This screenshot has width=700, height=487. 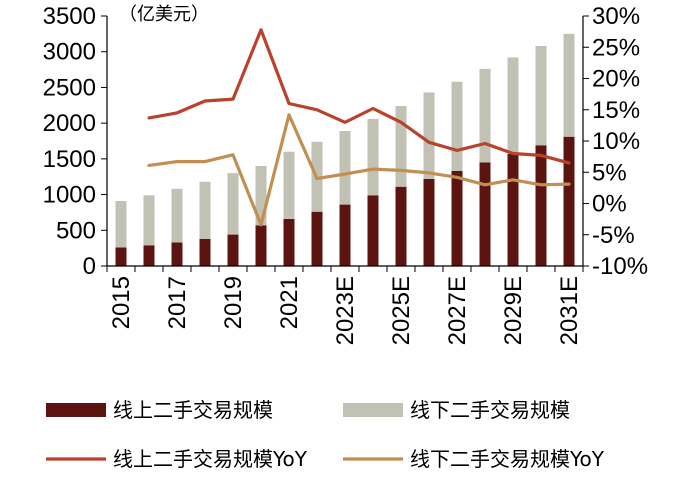 I want to click on bar-online-2030E, so click(x=541, y=205).